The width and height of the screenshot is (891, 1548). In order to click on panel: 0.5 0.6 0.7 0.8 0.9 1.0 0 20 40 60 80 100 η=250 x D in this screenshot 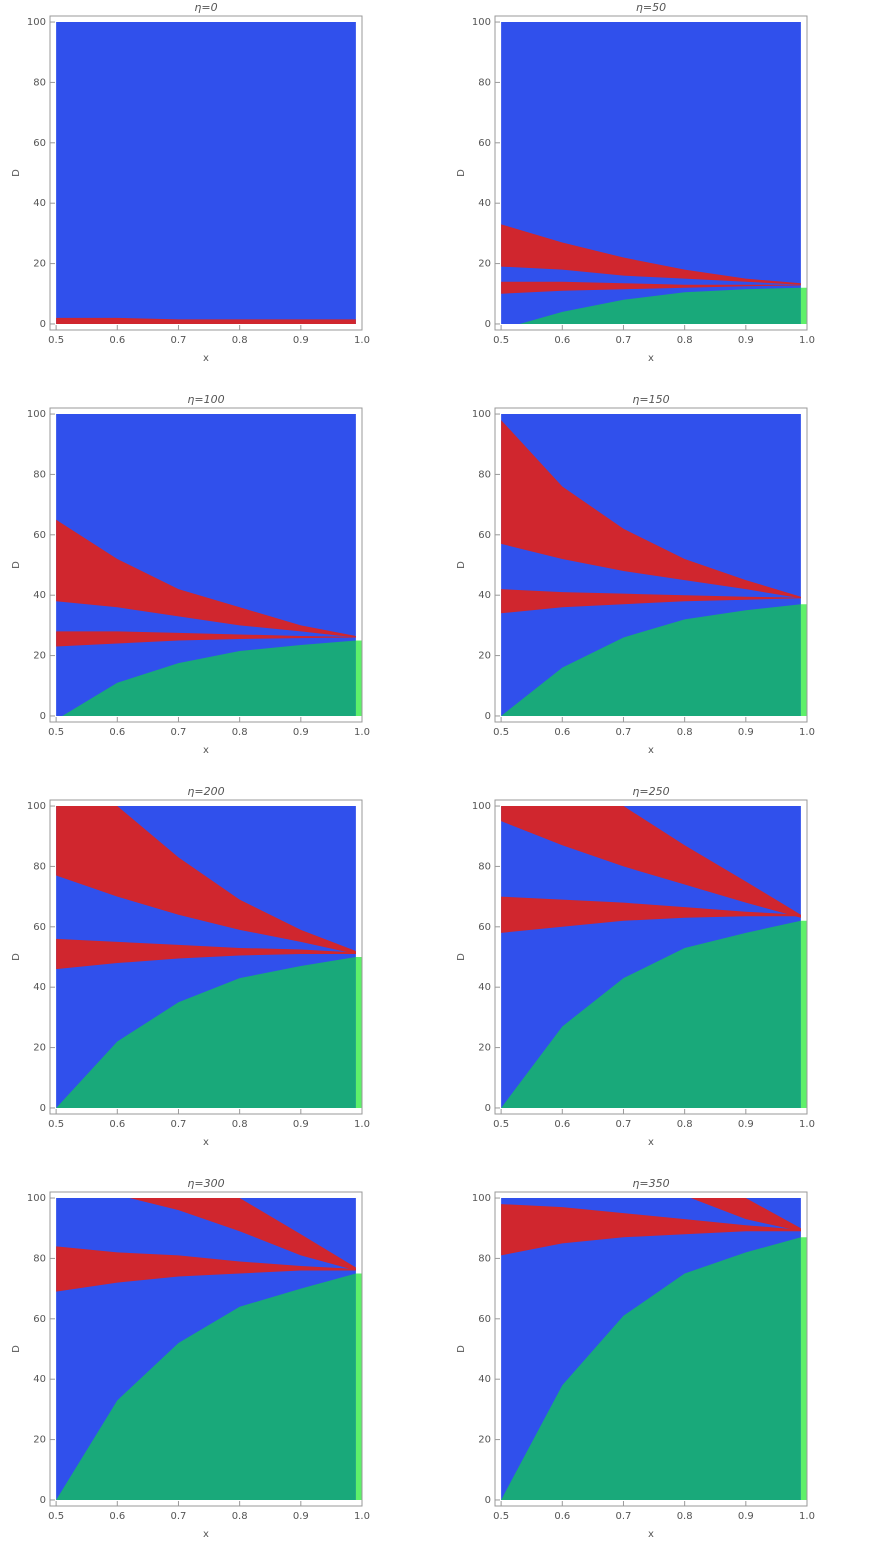, I will do `click(635, 966)`.